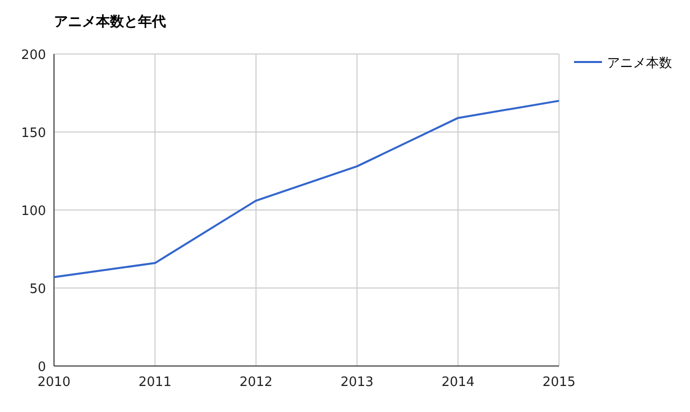 This screenshot has width=690, height=412. I want to click on y-tick-label: 0, so click(42, 367).